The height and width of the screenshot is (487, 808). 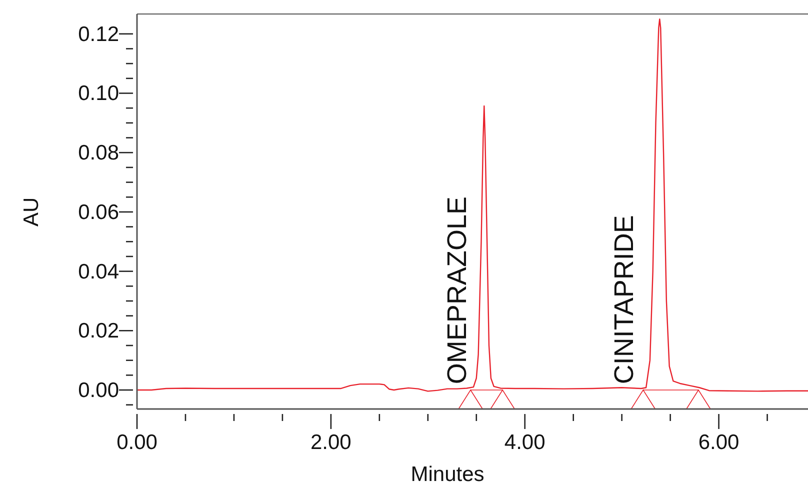 I want to click on y-tick-label: 0.04, so click(x=99, y=272).